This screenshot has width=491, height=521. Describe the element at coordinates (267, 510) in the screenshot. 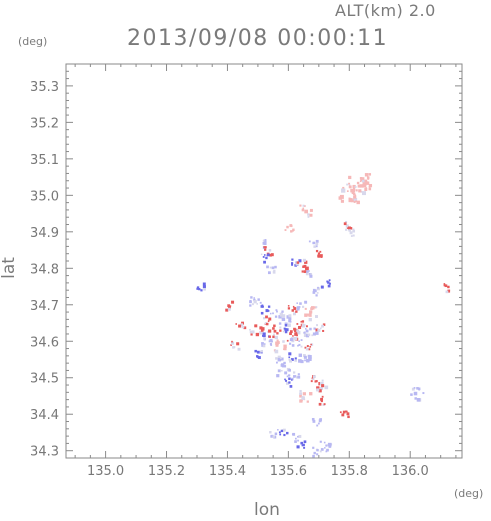

I see `x-axis-label: lon` at that location.